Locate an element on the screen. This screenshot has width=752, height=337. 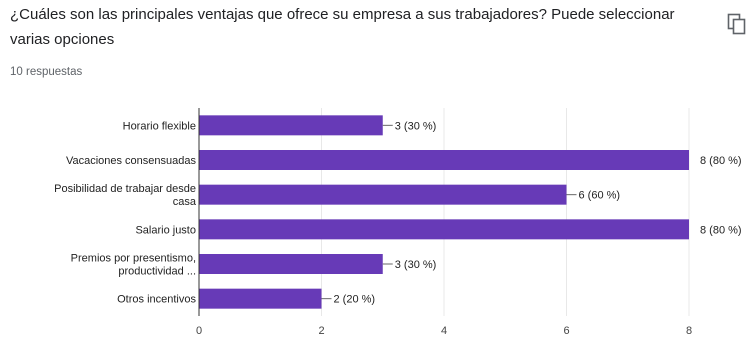
copy-icon is located at coordinates (737, 24).